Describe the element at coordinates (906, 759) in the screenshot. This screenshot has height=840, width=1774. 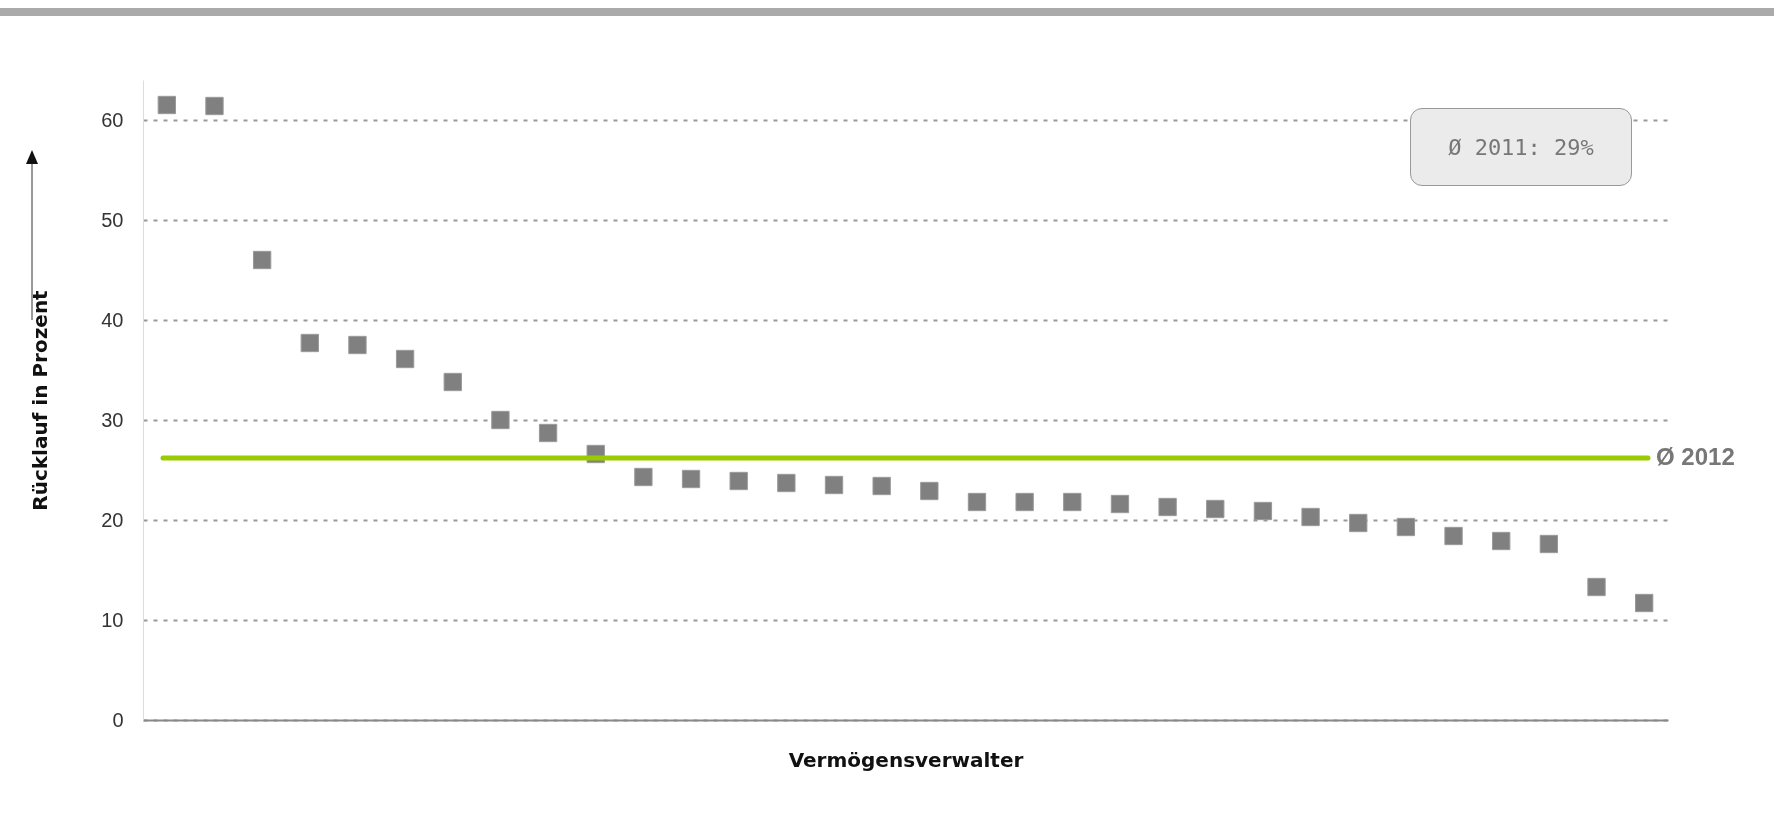
I see `x-axis-title: Vermögensverwalter` at that location.